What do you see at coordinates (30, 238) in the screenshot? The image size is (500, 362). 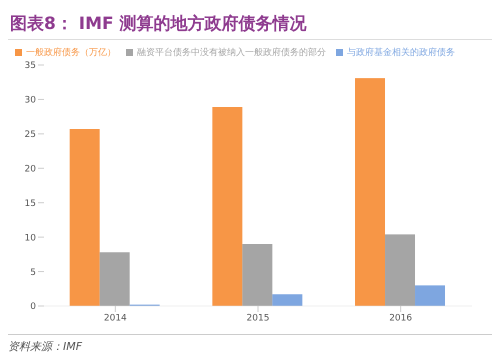 I see `y-tick-label: 10` at bounding box center [30, 238].